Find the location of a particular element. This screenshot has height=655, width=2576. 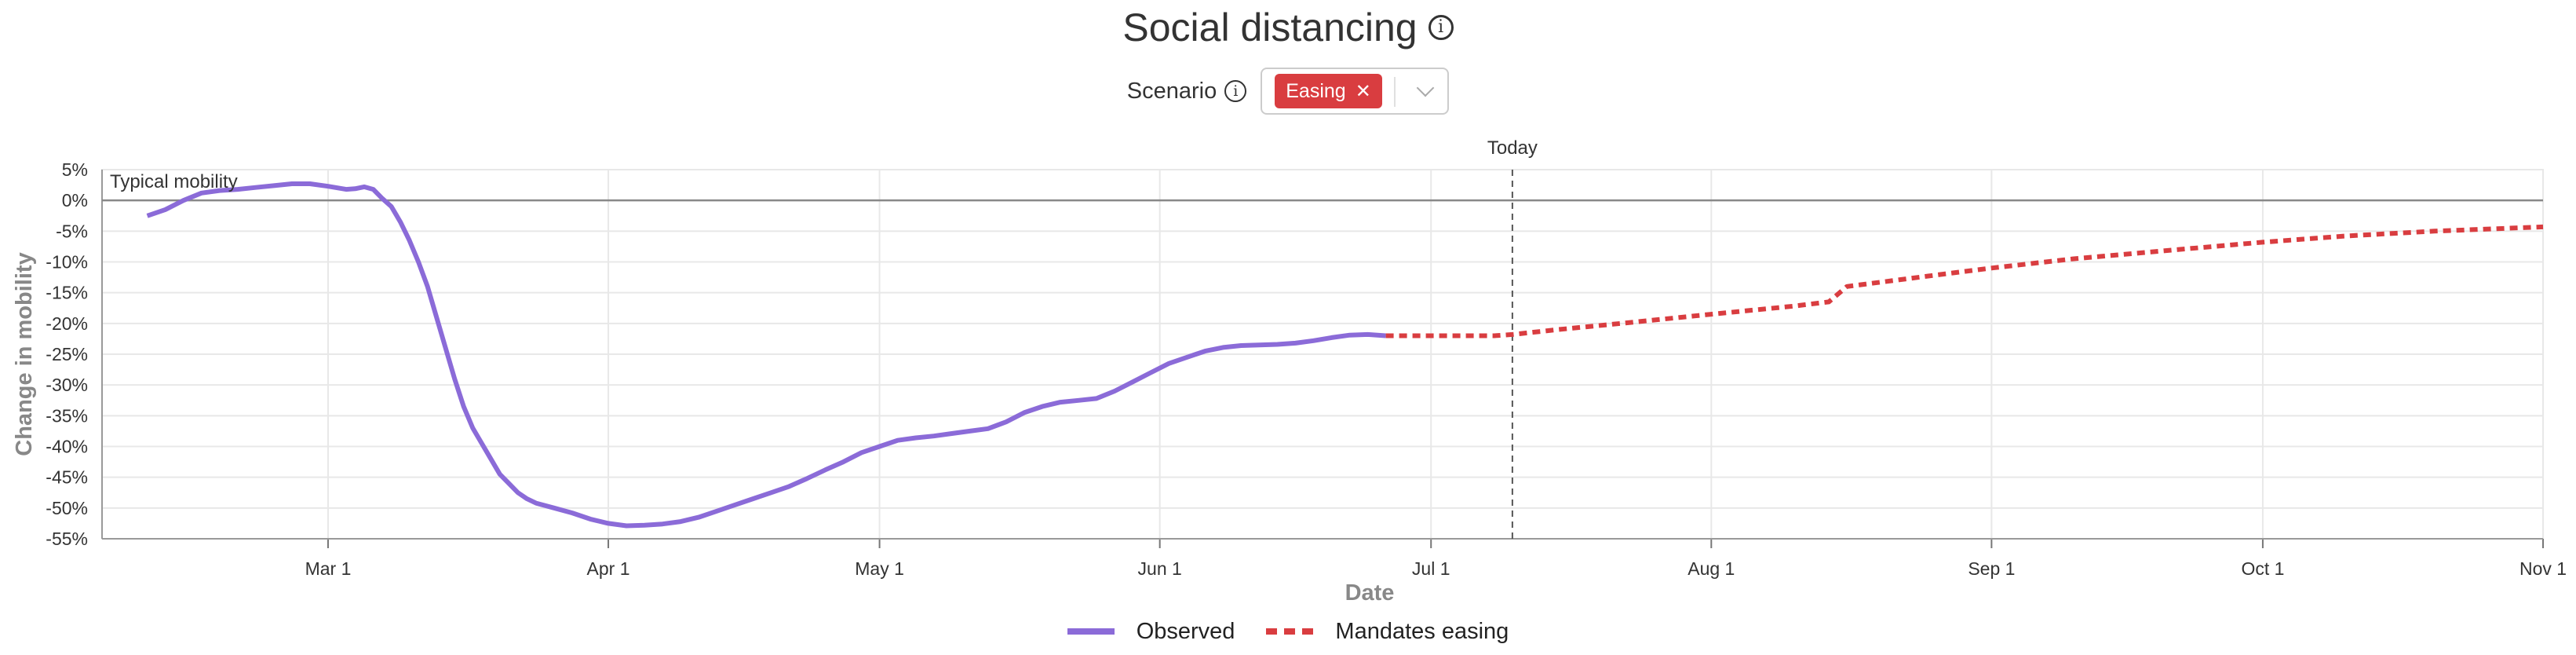

today-label: Today is located at coordinates (1512, 148).